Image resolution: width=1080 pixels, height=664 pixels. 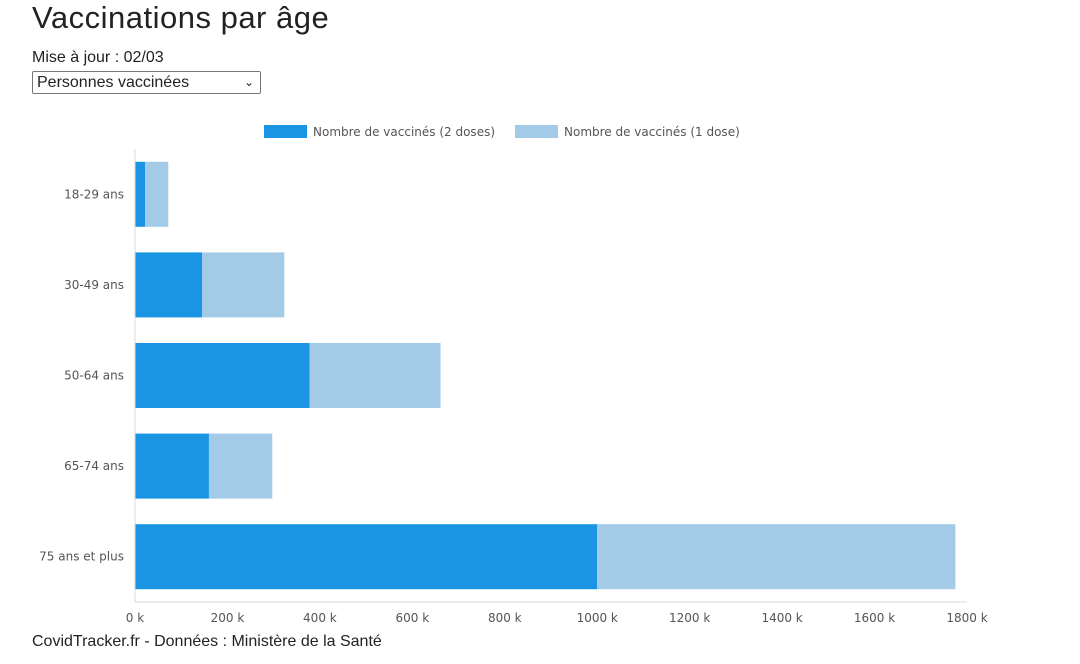 What do you see at coordinates (94, 466) in the screenshot?
I see `y-tick-label: 65-74 ans` at bounding box center [94, 466].